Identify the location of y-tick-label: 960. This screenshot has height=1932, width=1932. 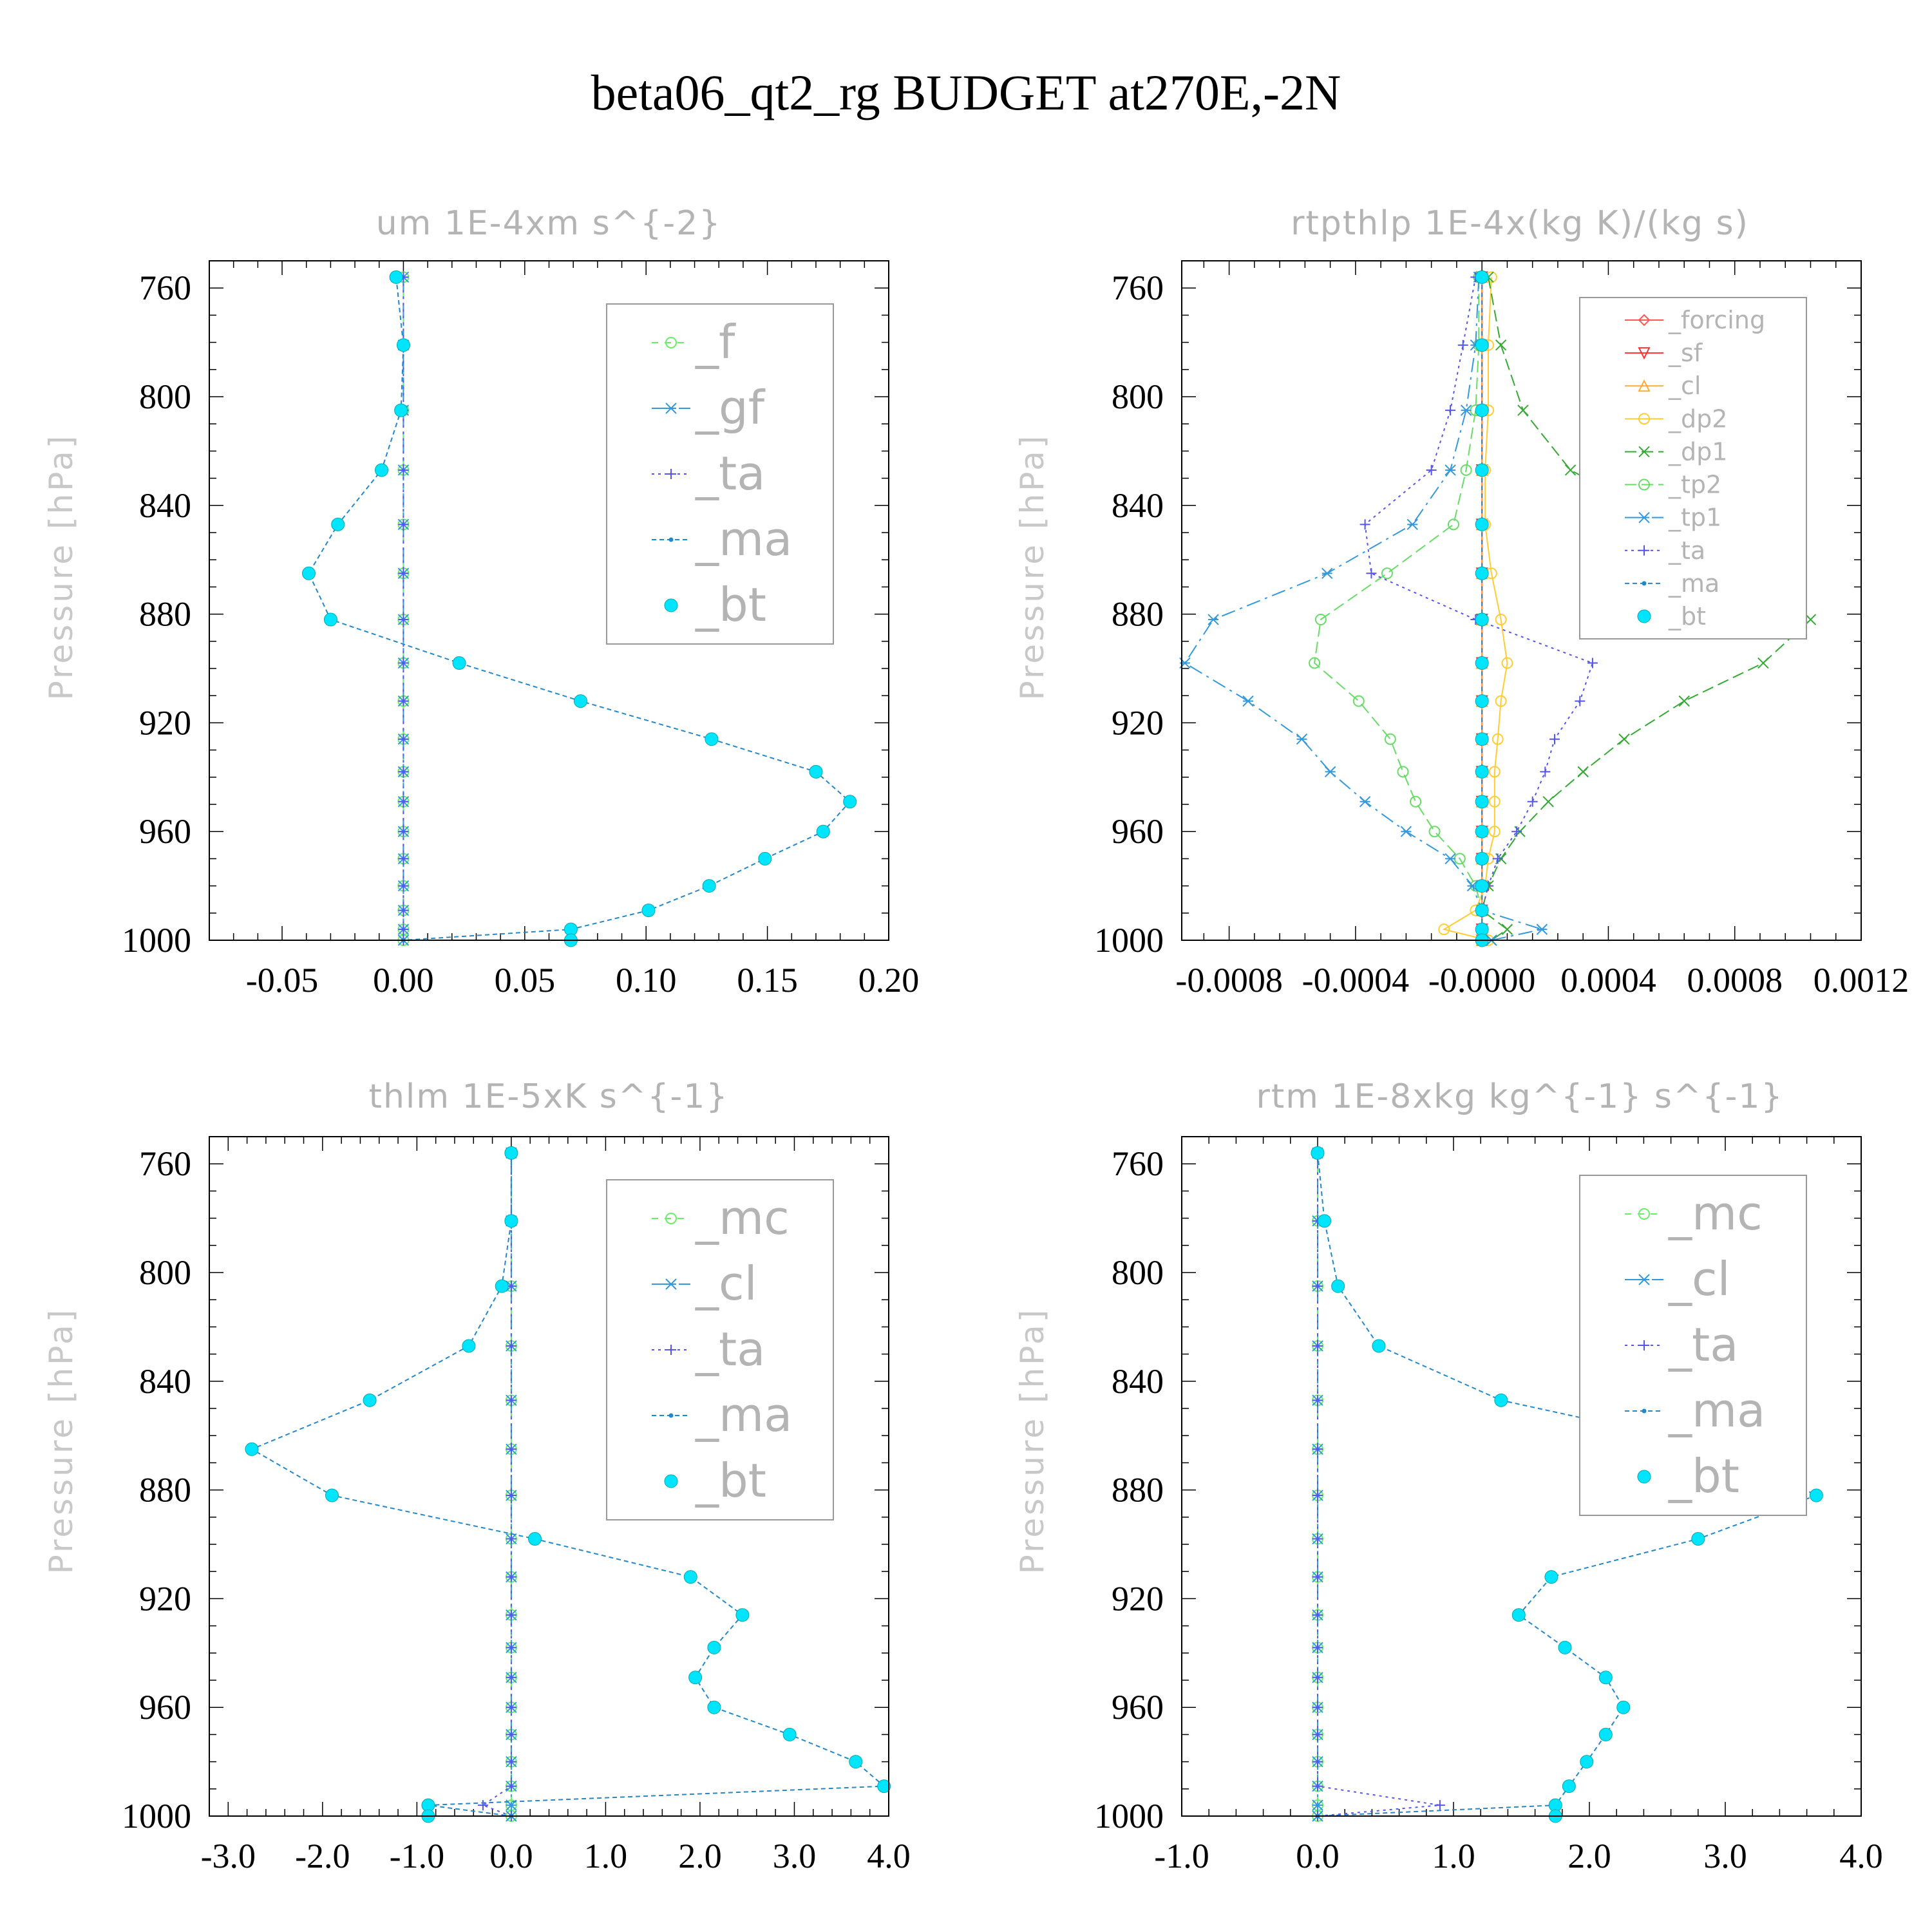
(165, 1708).